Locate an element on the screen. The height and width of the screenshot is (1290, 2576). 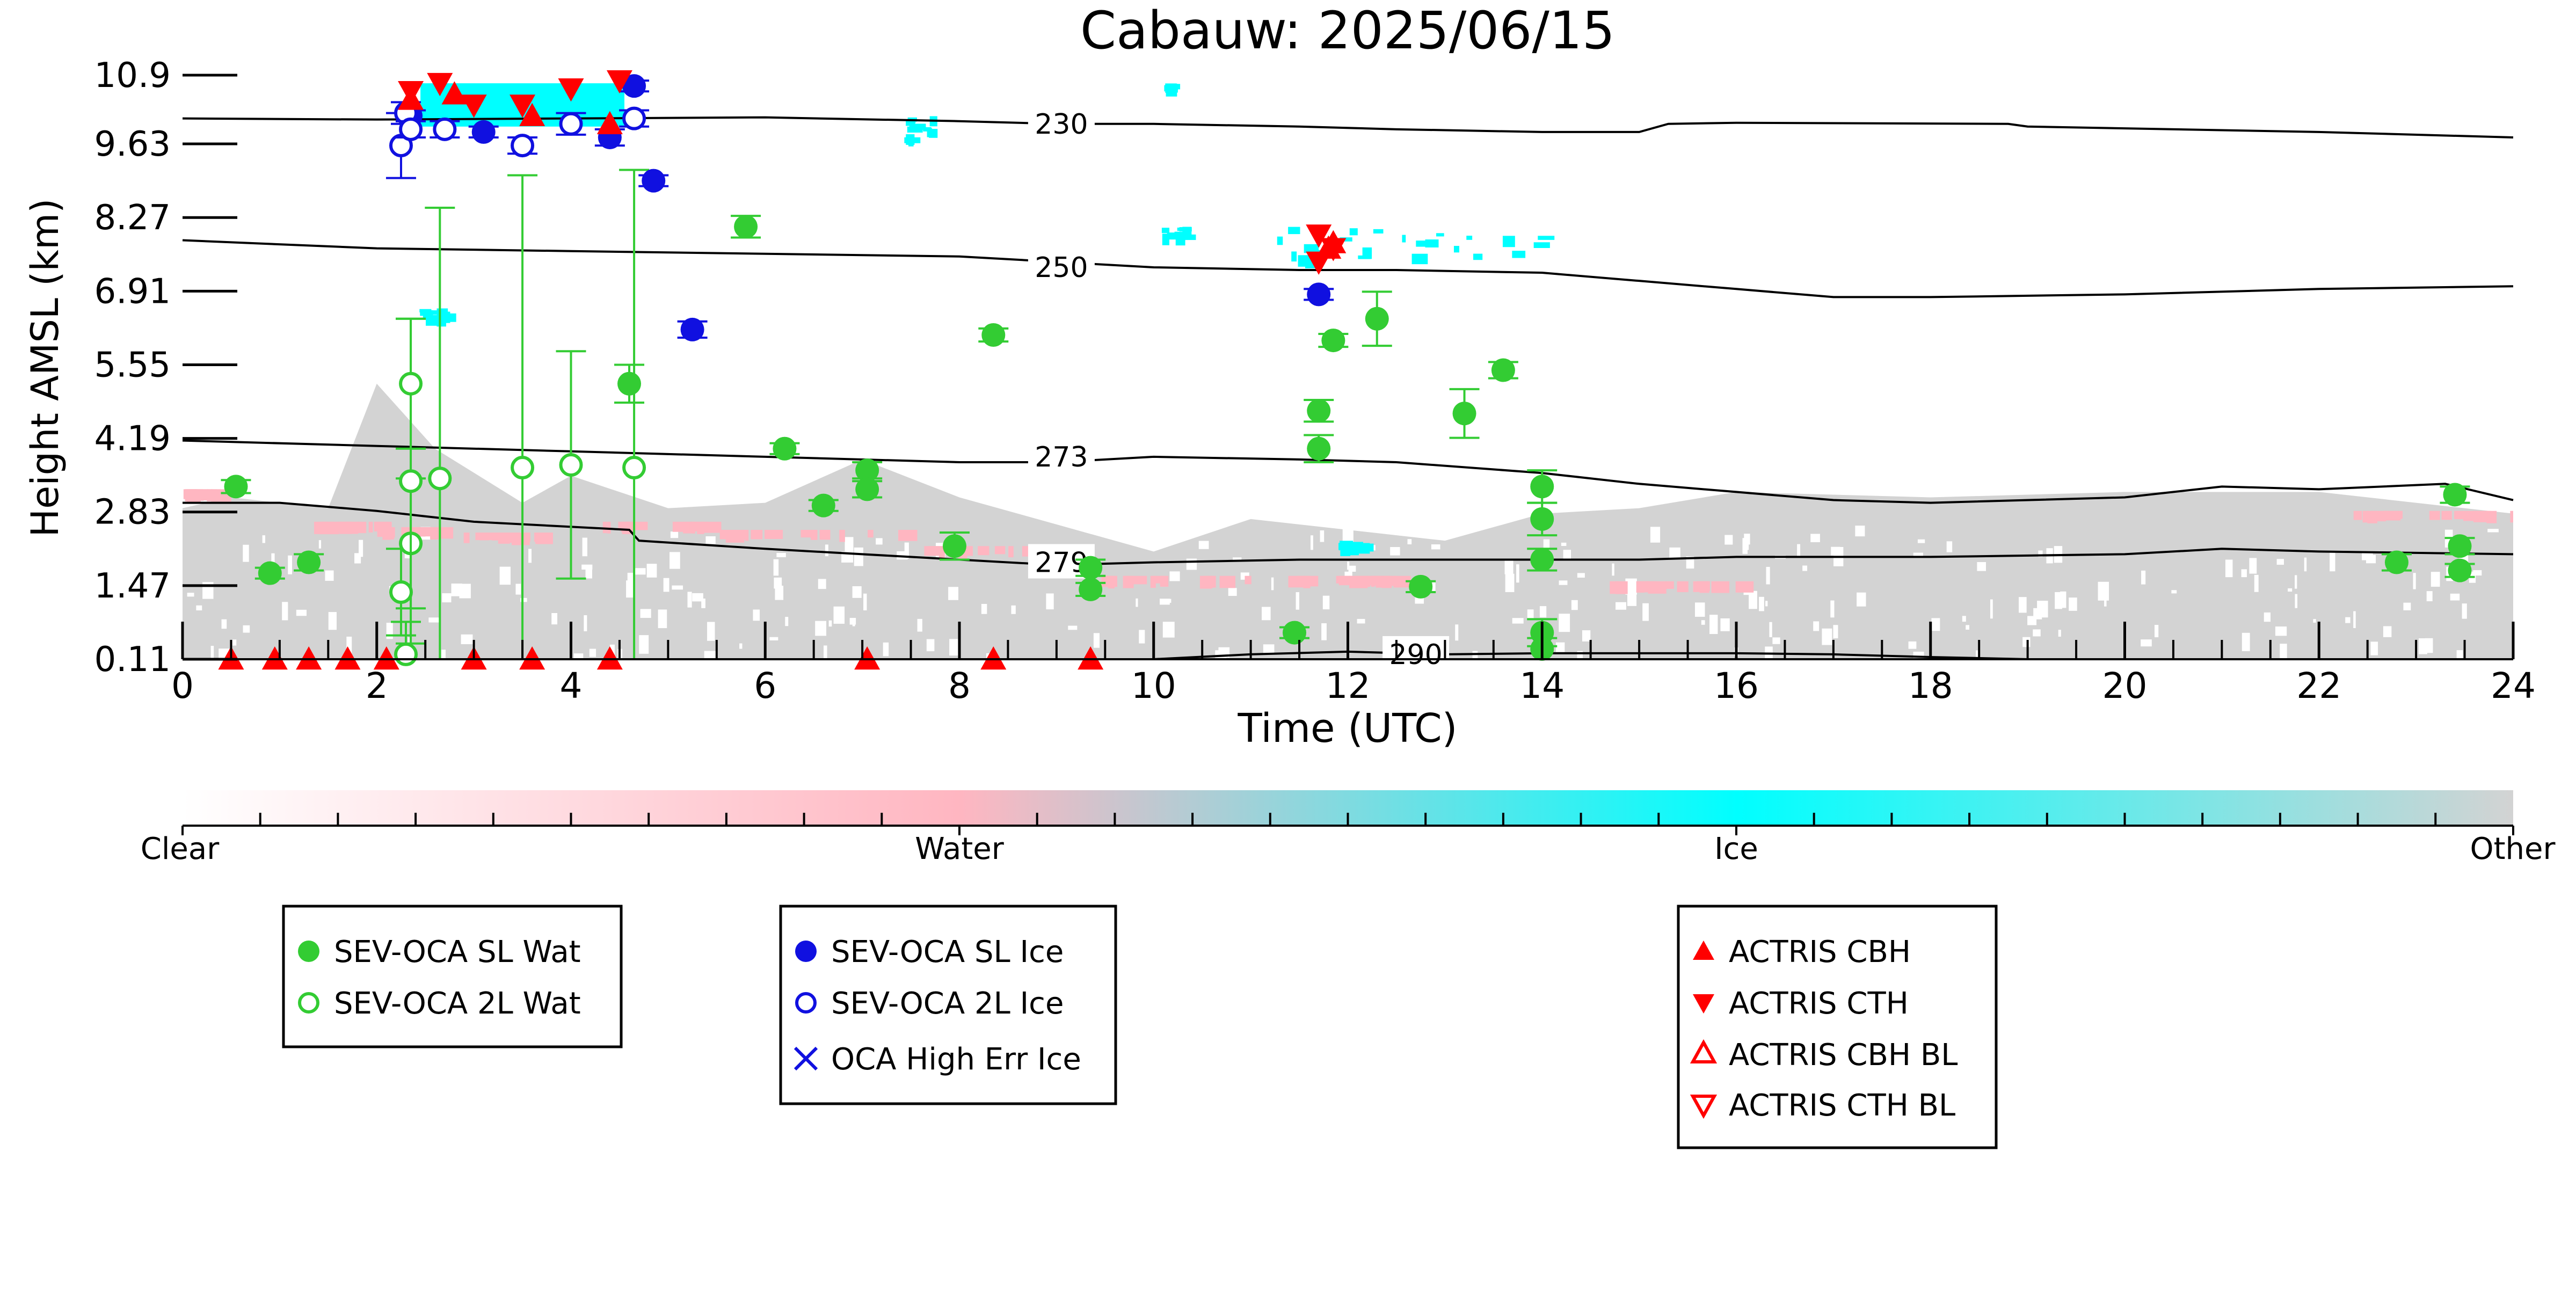
x-tick-label: 18 is located at coordinates (1930, 685).